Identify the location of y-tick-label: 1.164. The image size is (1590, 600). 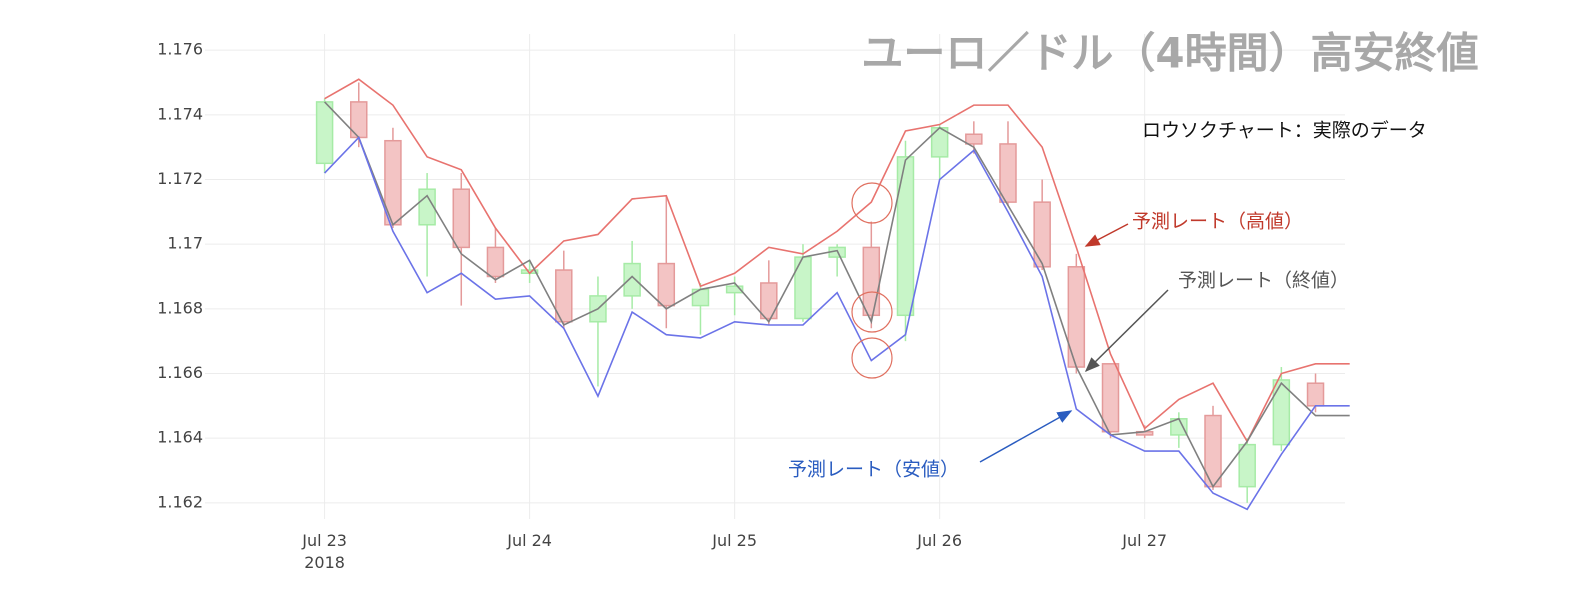
(180, 437).